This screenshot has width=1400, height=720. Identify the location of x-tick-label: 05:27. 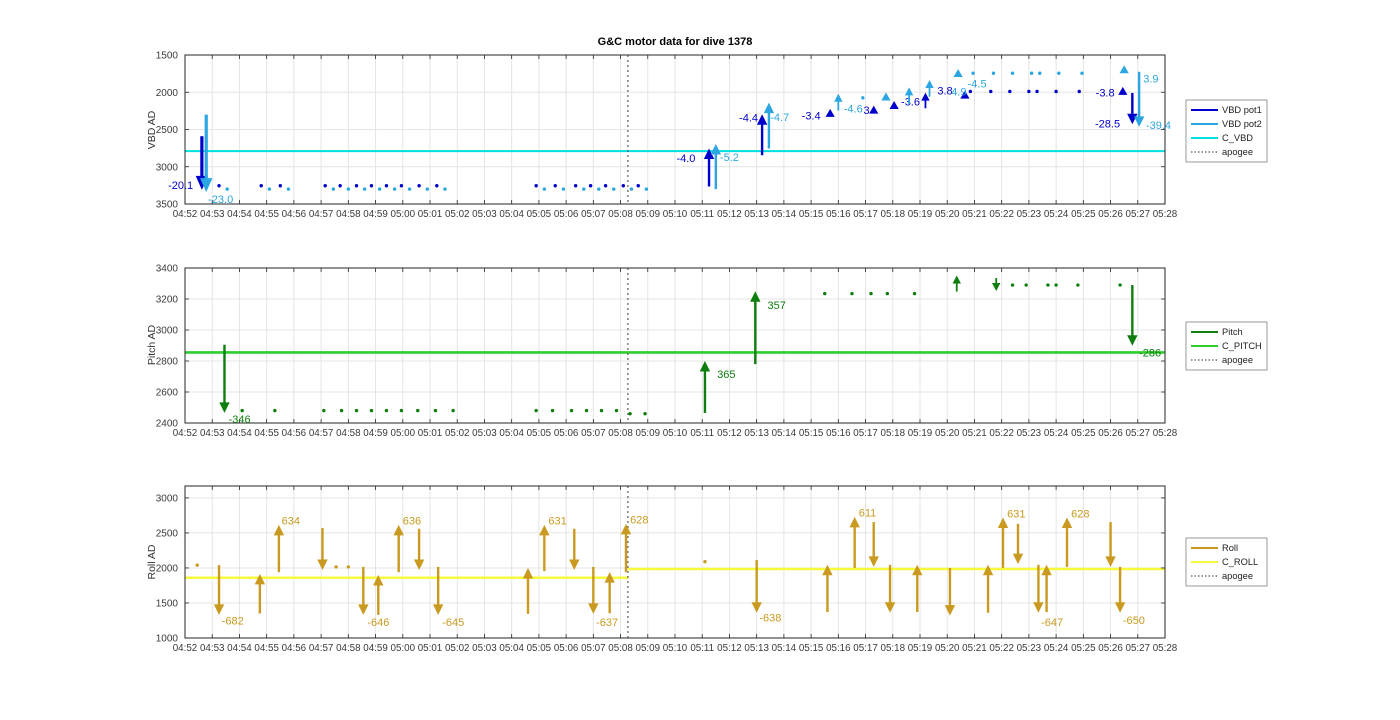
(1138, 433).